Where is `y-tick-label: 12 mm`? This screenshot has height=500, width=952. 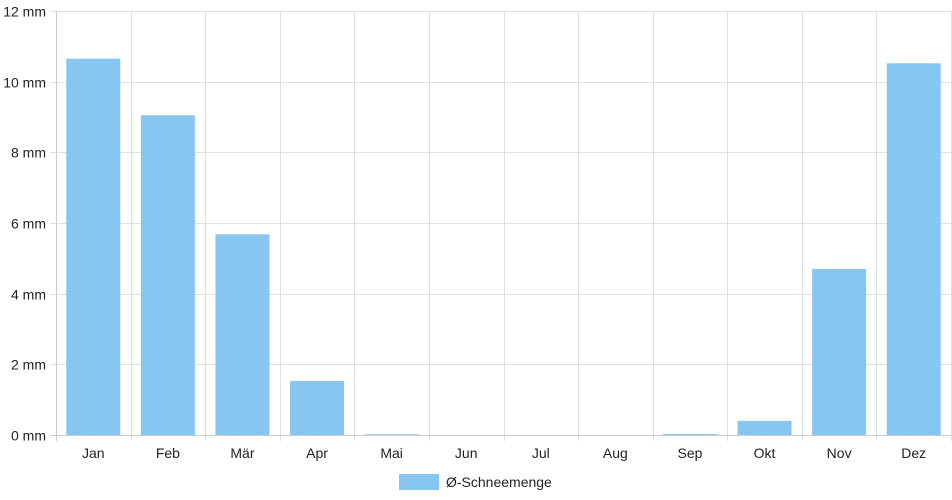
y-tick-label: 12 mm is located at coordinates (24, 12).